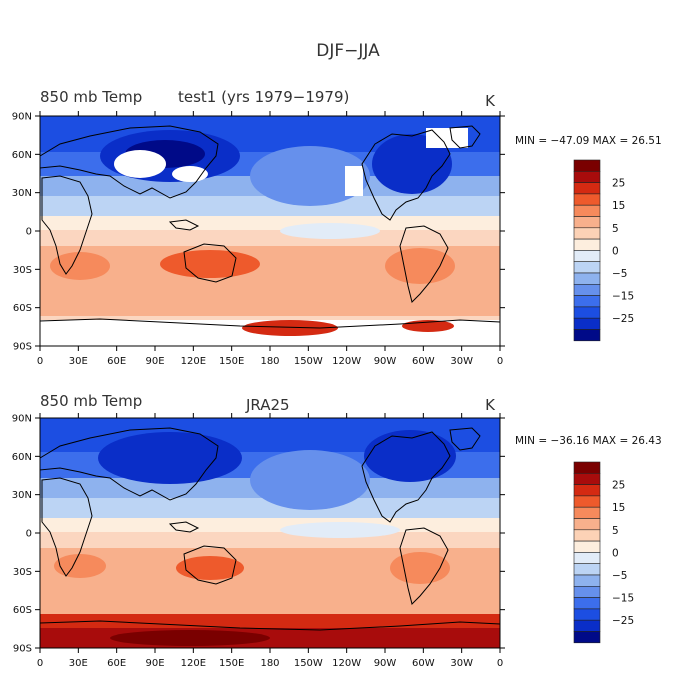 This screenshot has height=700, width=700. I want to click on panel-stats: MIN = −36.16 MAX = 26.43, so click(588, 441).